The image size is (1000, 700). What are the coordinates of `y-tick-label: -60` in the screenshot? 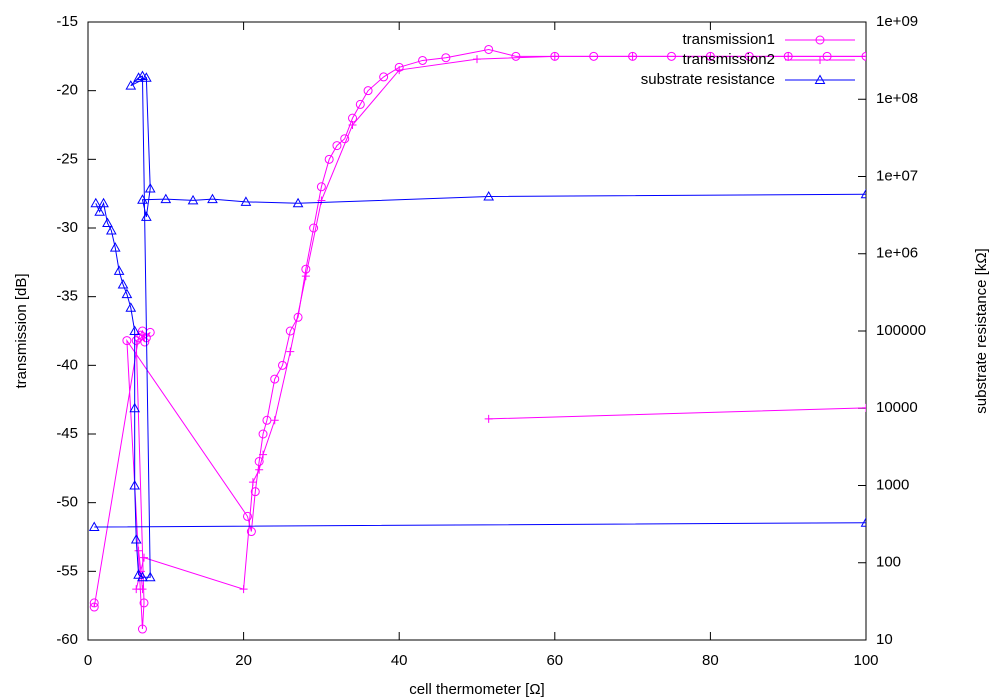 It's located at (67, 639).